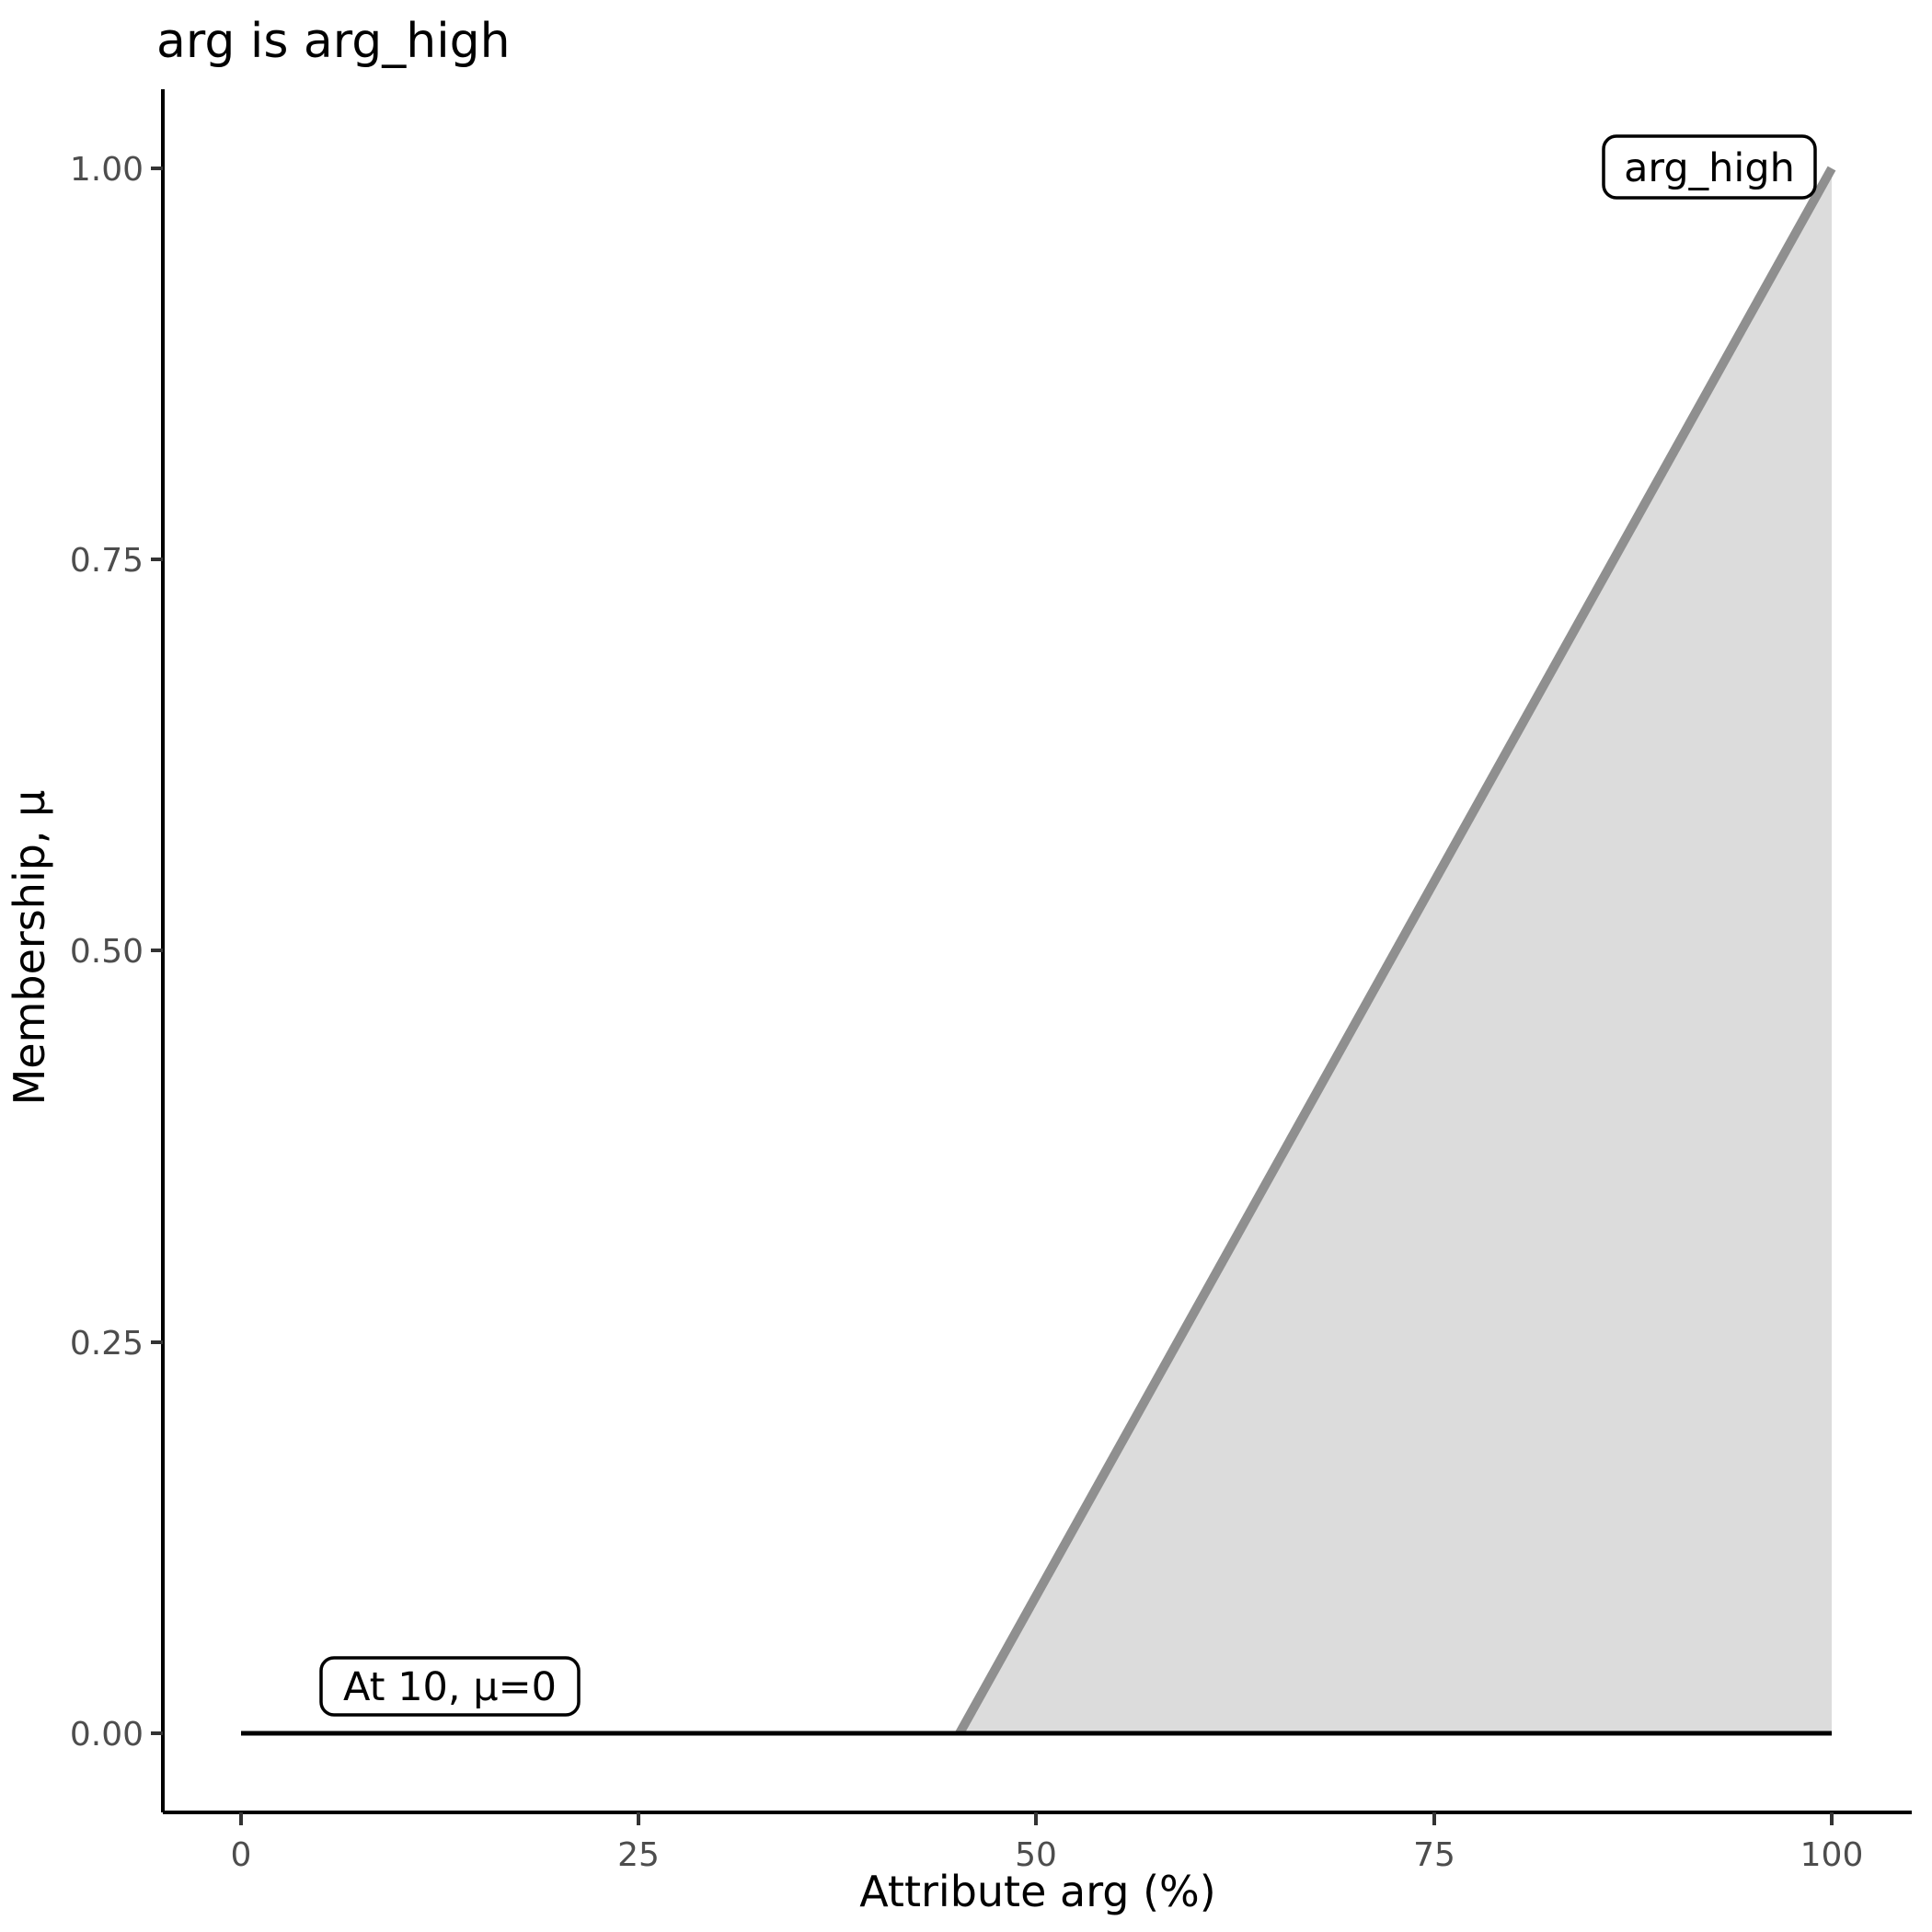 The width and height of the screenshot is (1932, 1932). What do you see at coordinates (1036, 1818) in the screenshot?
I see `x-tick-marks` at bounding box center [1036, 1818].